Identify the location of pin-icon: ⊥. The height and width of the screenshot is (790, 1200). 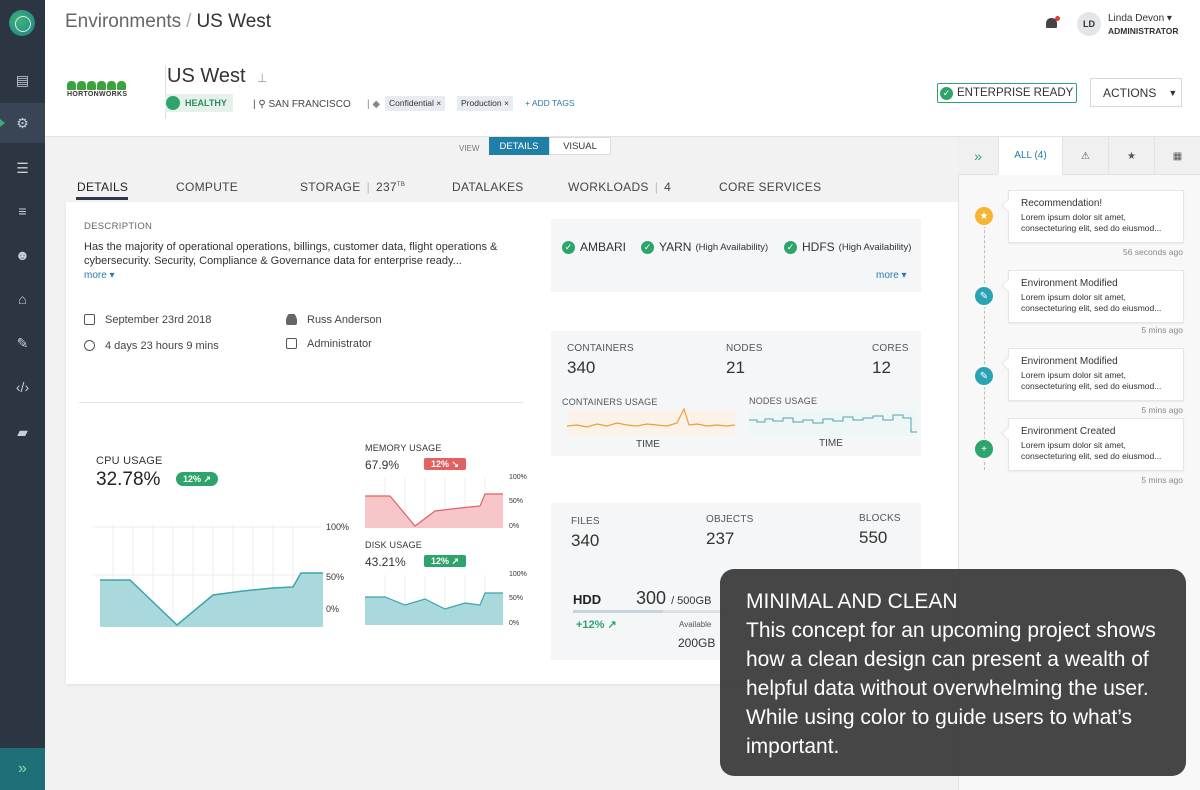
(262, 78).